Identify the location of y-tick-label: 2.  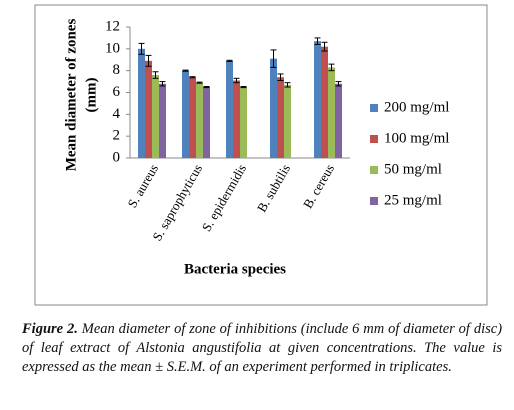
(117, 136).